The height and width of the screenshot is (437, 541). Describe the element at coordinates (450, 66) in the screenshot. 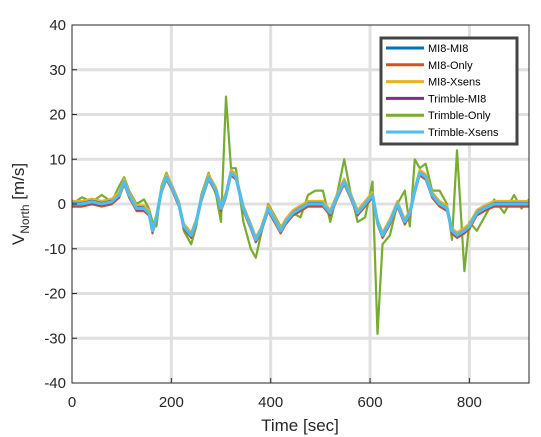

I see `legend-label-mi8-only: MI8-Only` at that location.